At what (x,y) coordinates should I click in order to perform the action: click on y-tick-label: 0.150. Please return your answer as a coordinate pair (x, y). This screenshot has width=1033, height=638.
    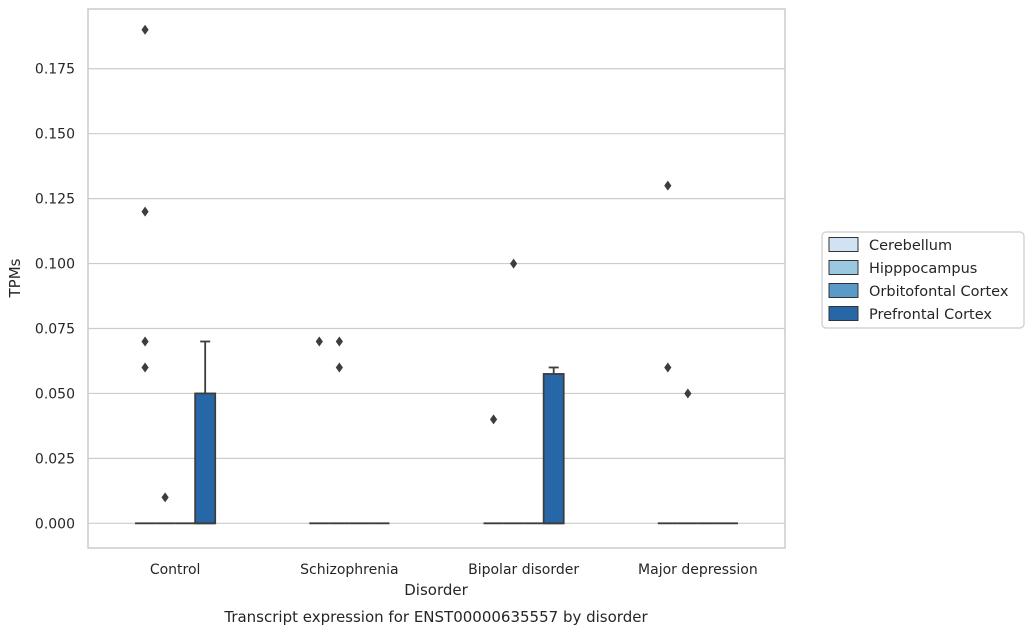
    Looking at the image, I should click on (55, 135).